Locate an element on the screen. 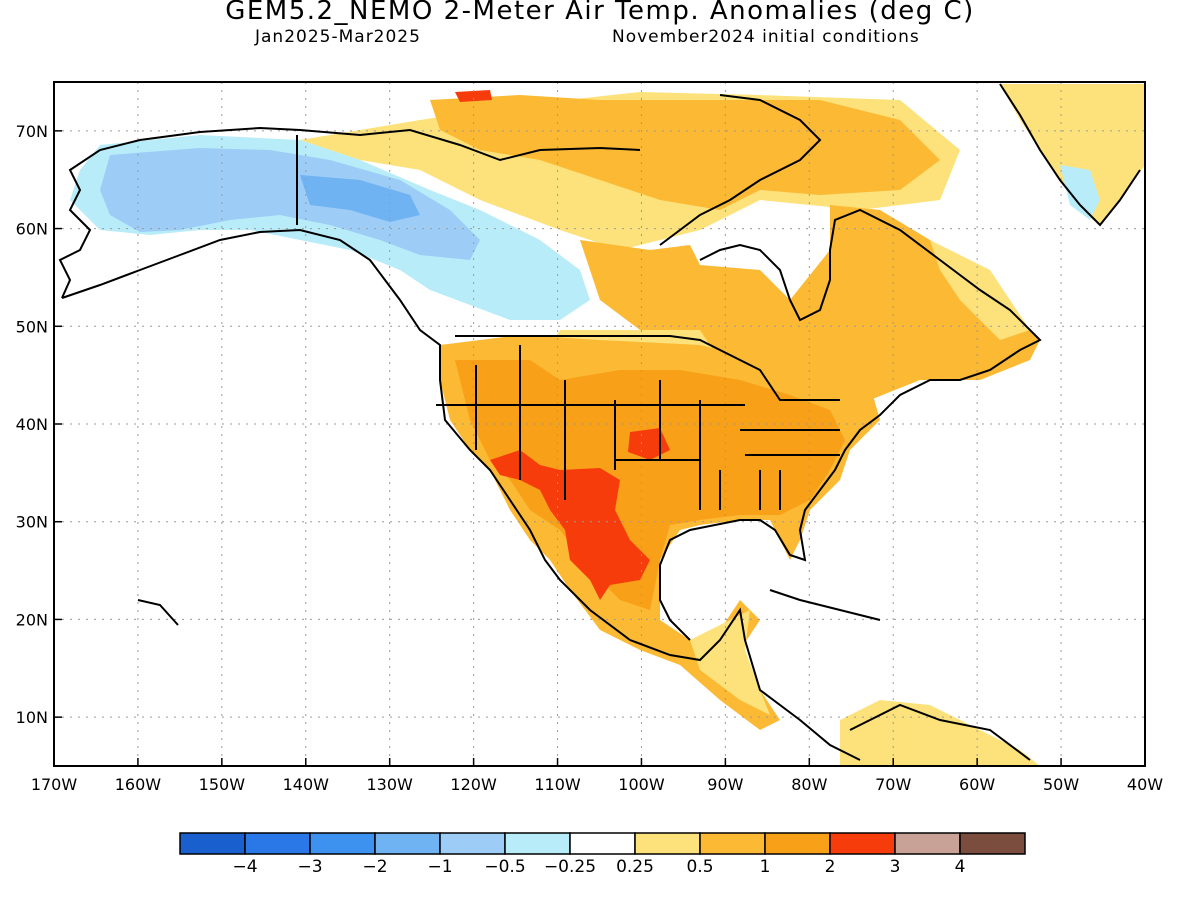  lon-tick-label: 160W is located at coordinates (138, 784).